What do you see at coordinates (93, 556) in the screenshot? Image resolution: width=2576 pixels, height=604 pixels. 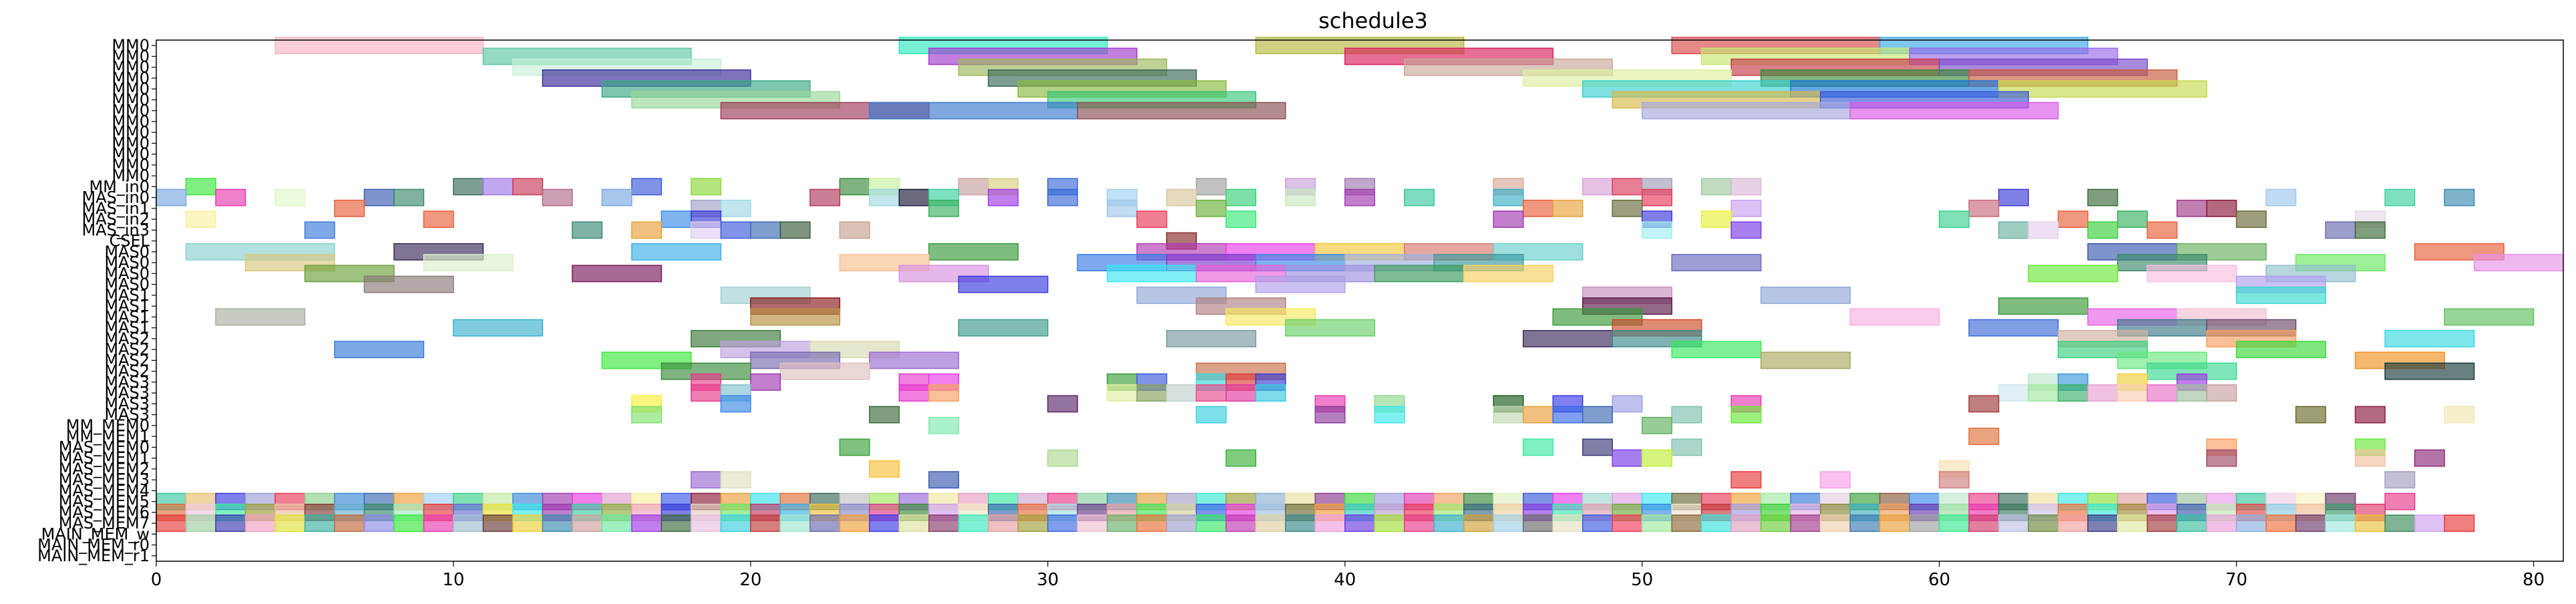 I see `y-tick-label: MAIN_MEM_r1` at bounding box center [93, 556].